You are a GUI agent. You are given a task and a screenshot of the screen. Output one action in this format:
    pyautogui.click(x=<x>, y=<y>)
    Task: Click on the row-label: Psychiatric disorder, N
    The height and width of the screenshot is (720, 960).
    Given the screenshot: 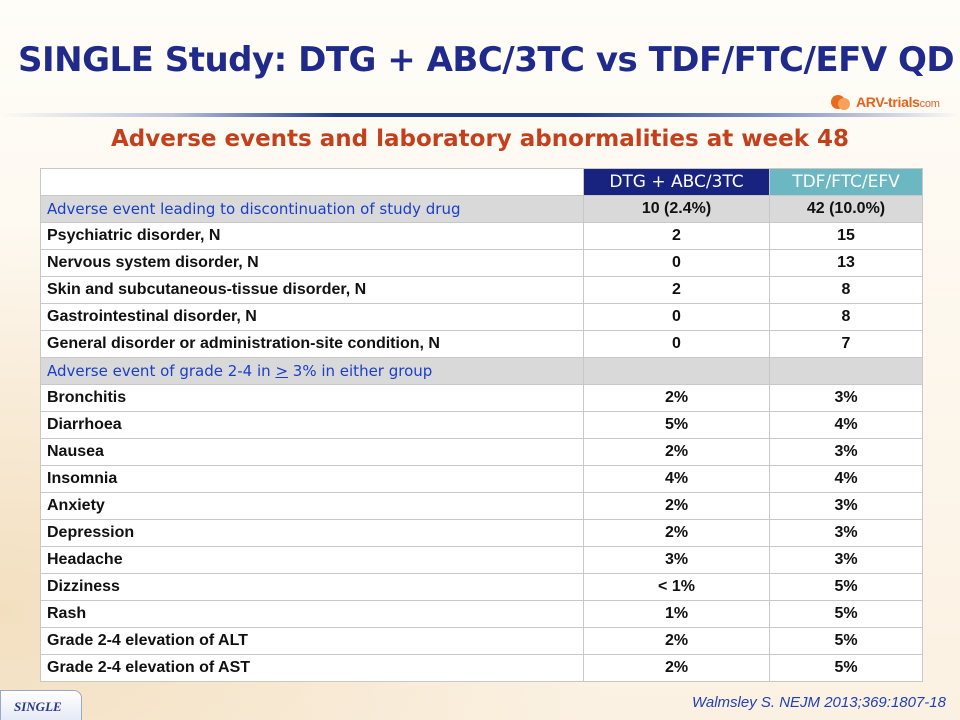 What is the action you would take?
    pyautogui.click(x=312, y=236)
    